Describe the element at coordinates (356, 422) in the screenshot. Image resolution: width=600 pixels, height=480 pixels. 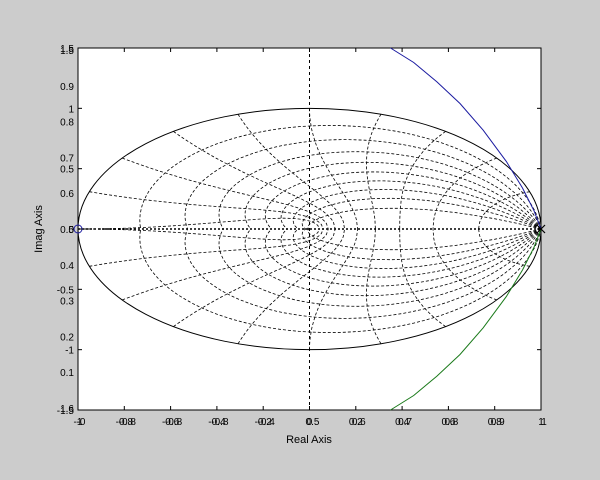
I see `x-tick-label: 0.2` at that location.